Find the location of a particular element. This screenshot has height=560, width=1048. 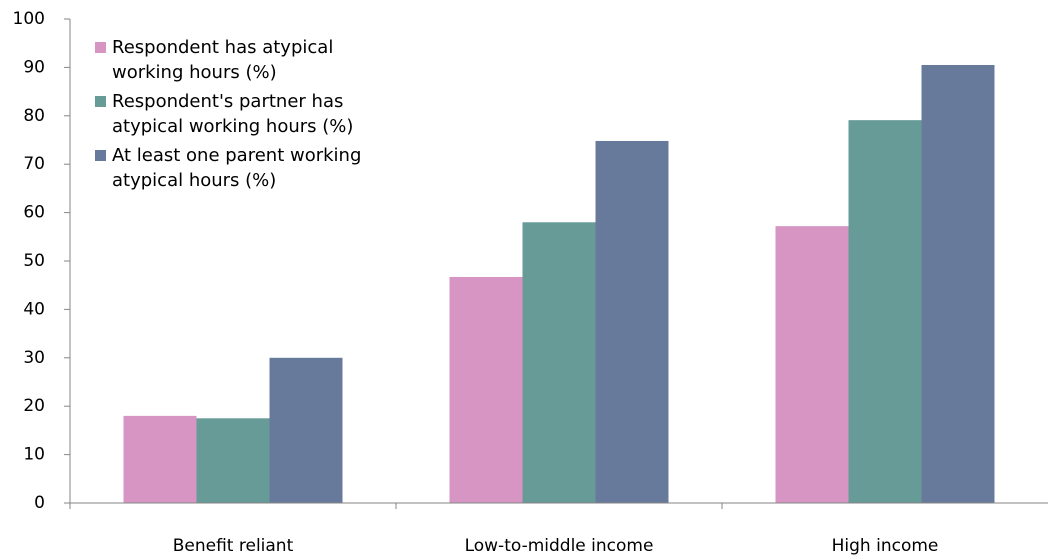

y-tick-label: 80 is located at coordinates (34, 116).